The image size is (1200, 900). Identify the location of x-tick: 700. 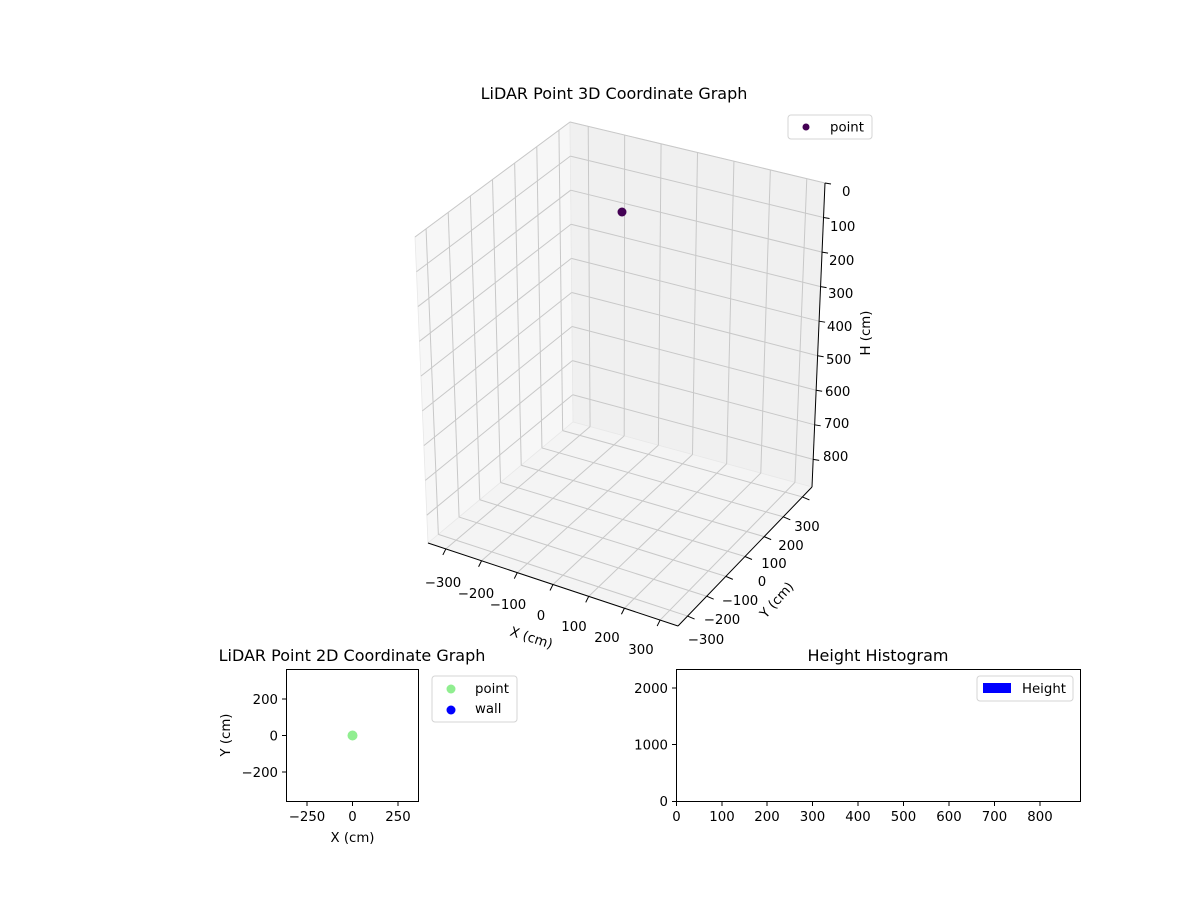
(994, 817).